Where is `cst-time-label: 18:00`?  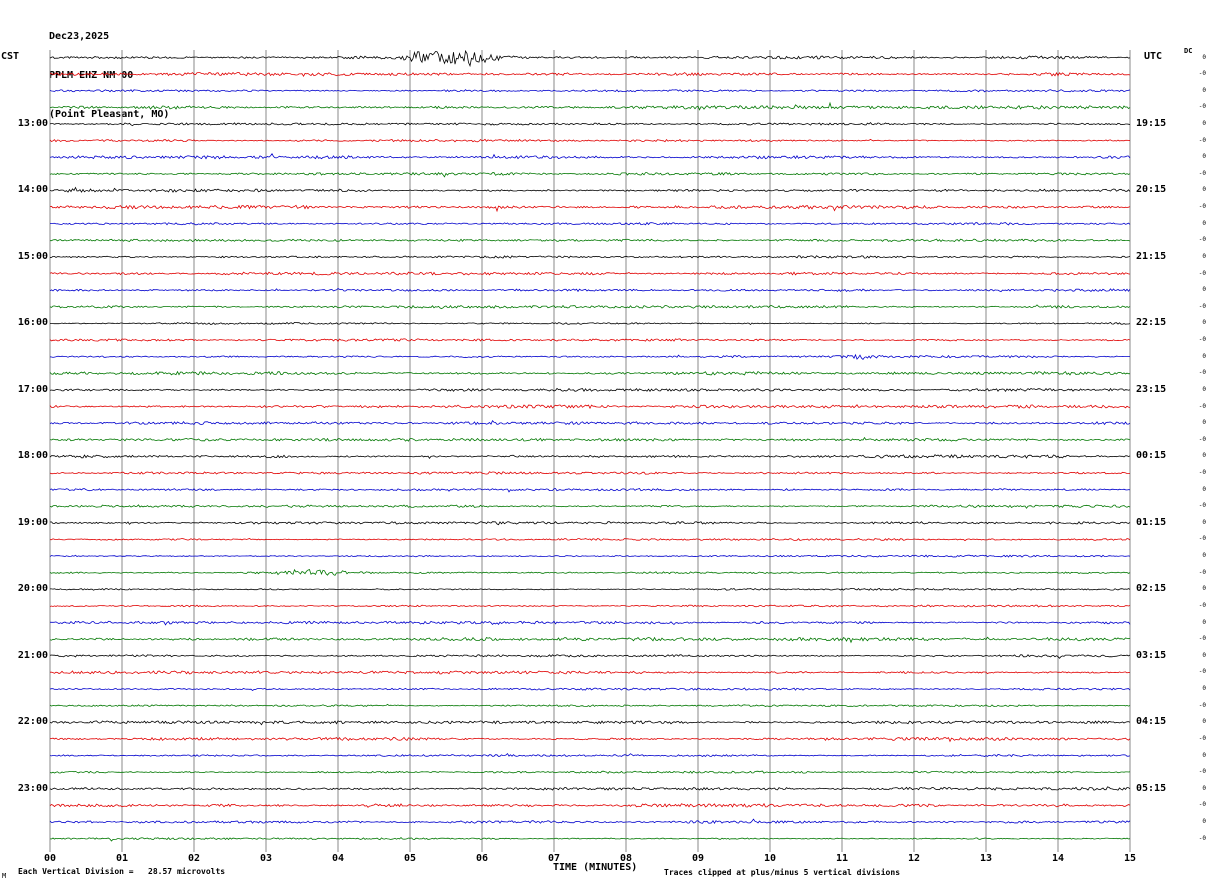 cst-time-label: 18:00 is located at coordinates (32, 456).